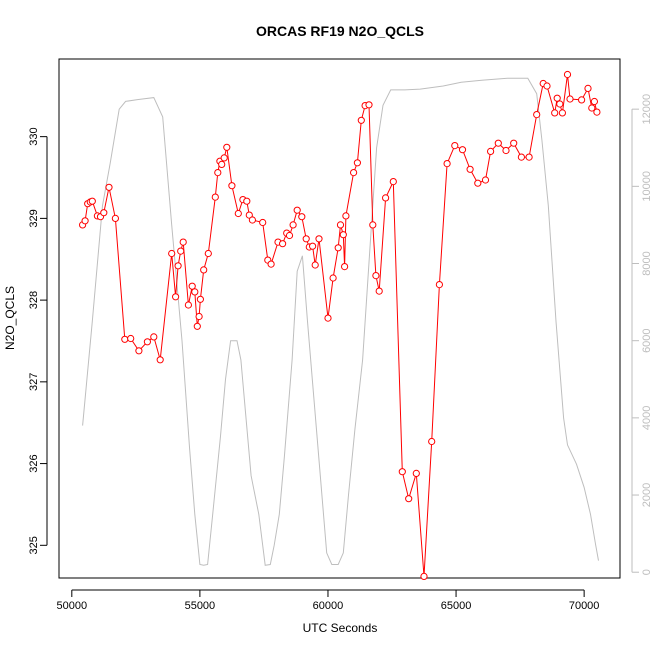  What do you see at coordinates (645, 572) in the screenshot?
I see `y2-tick-label: 0` at bounding box center [645, 572].